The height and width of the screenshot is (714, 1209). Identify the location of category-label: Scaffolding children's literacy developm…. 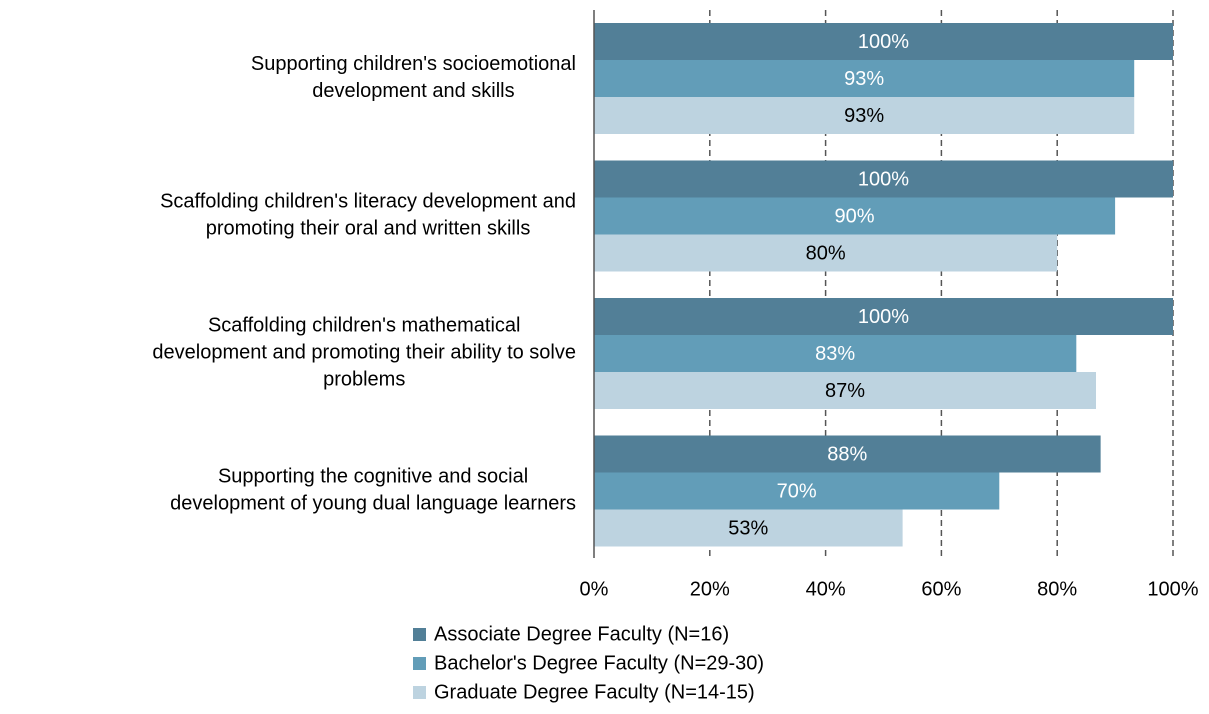
(368, 215).